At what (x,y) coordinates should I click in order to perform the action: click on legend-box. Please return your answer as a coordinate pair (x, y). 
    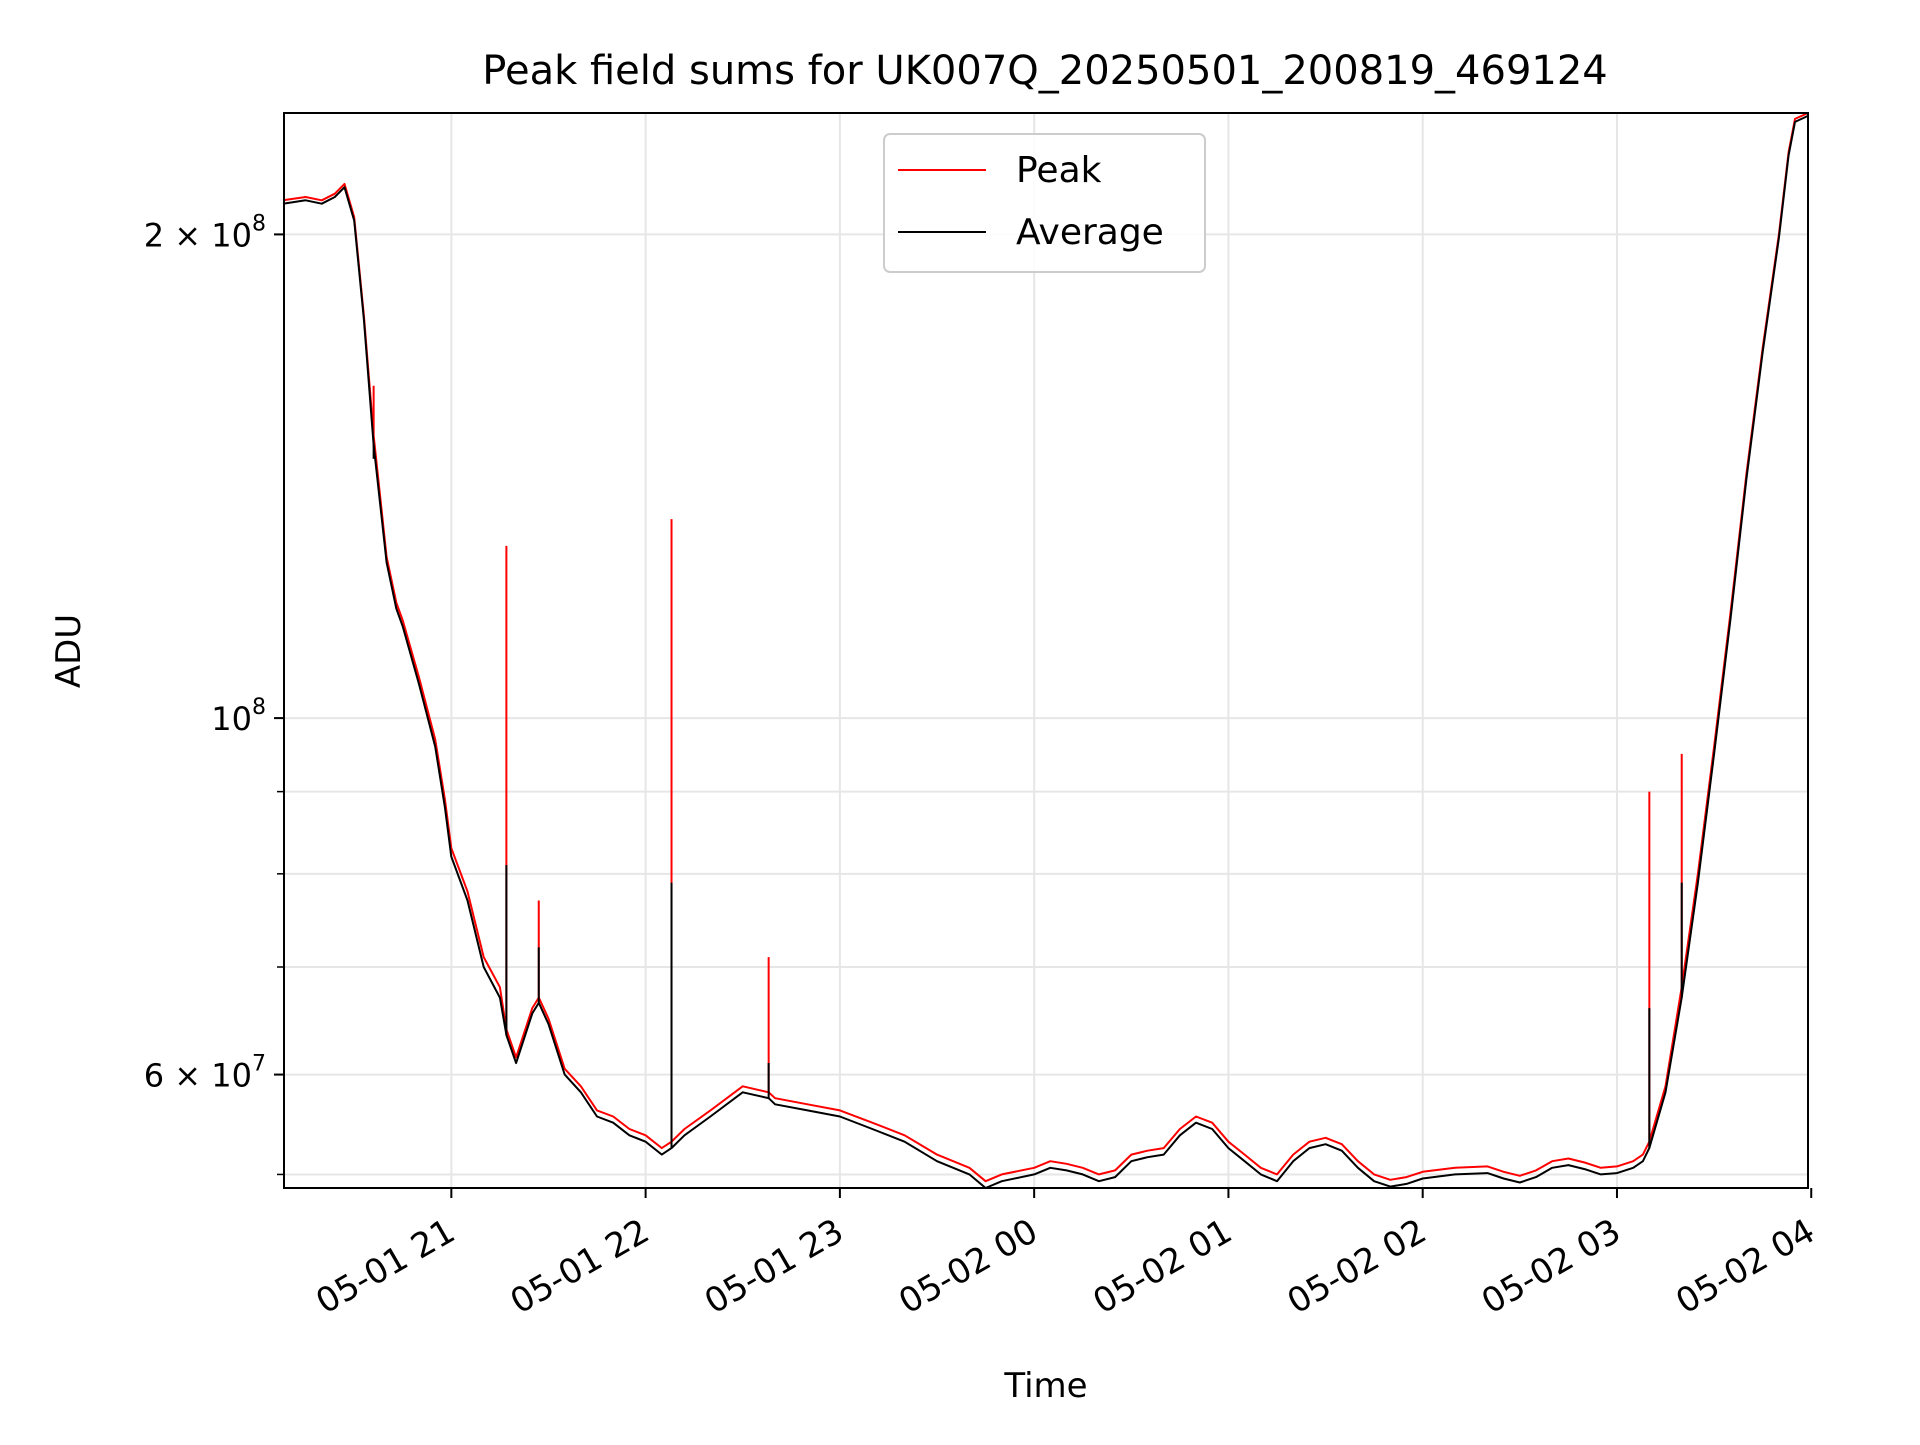
    Looking at the image, I should click on (1044, 203).